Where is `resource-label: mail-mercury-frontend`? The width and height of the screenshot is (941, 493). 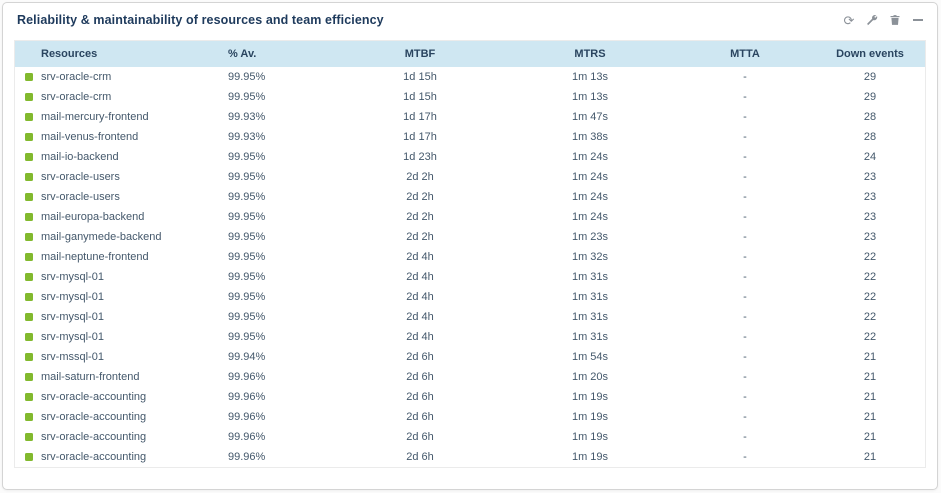
resource-label: mail-mercury-frontend is located at coordinates (95, 117).